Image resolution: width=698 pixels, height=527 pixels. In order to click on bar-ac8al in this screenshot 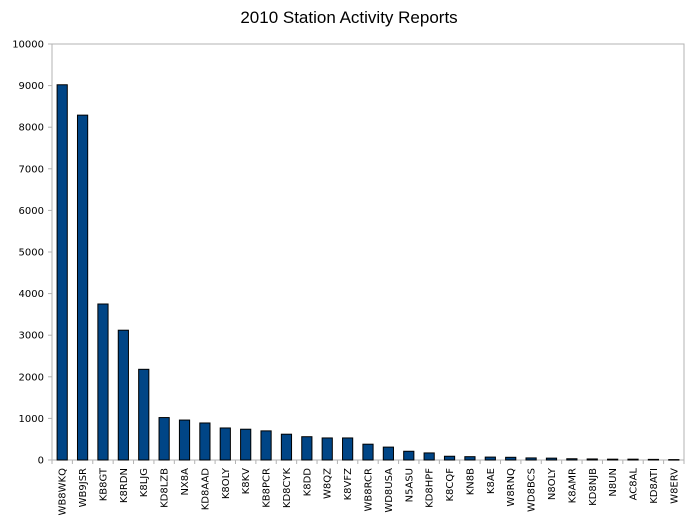, I will do `click(633, 459)`.